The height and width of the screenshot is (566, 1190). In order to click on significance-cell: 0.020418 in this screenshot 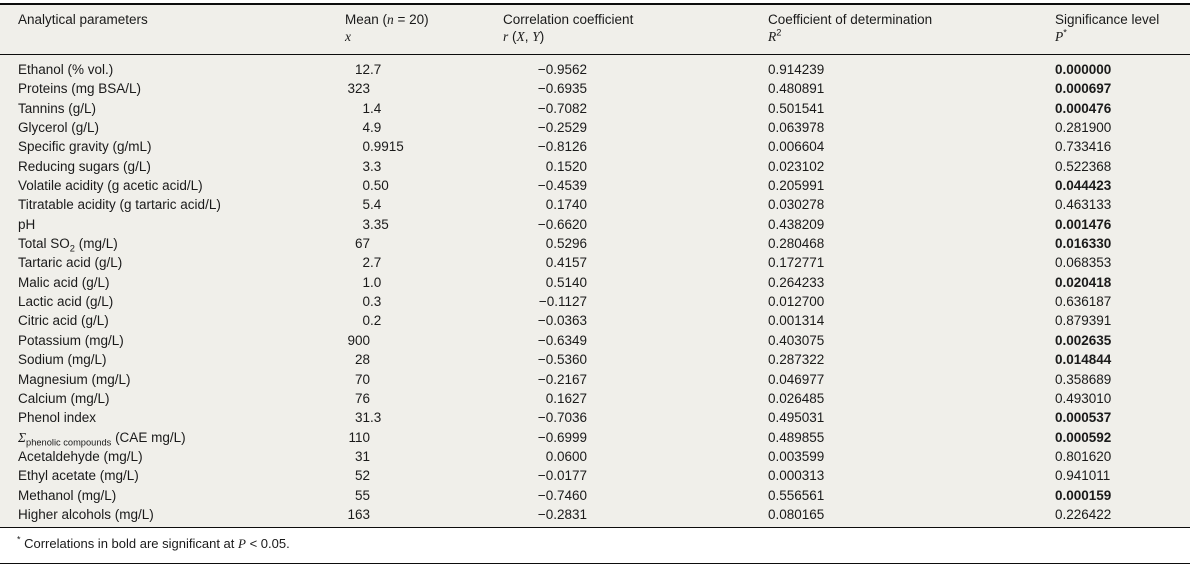, I will do `click(1083, 282)`.